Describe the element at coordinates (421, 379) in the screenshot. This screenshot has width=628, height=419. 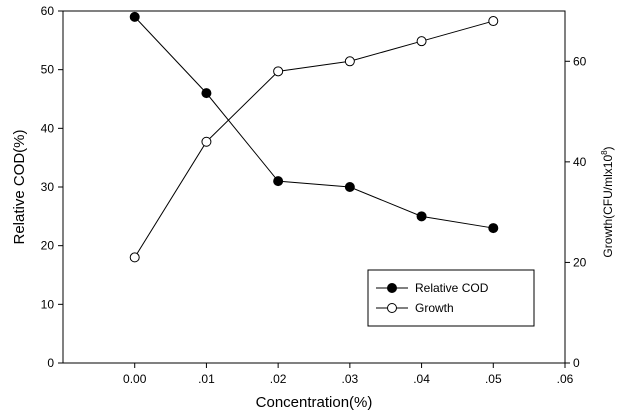
I see `x-tick-label: .04` at that location.